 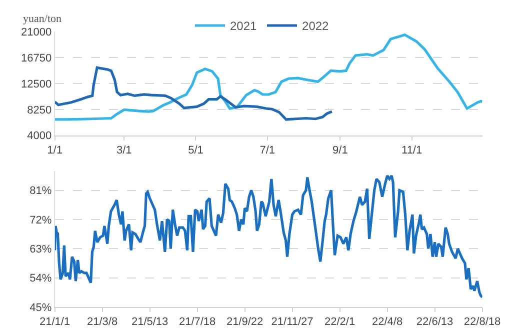 What do you see at coordinates (196, 150) in the screenshot?
I see `x-tick-label: 5/1` at bounding box center [196, 150].